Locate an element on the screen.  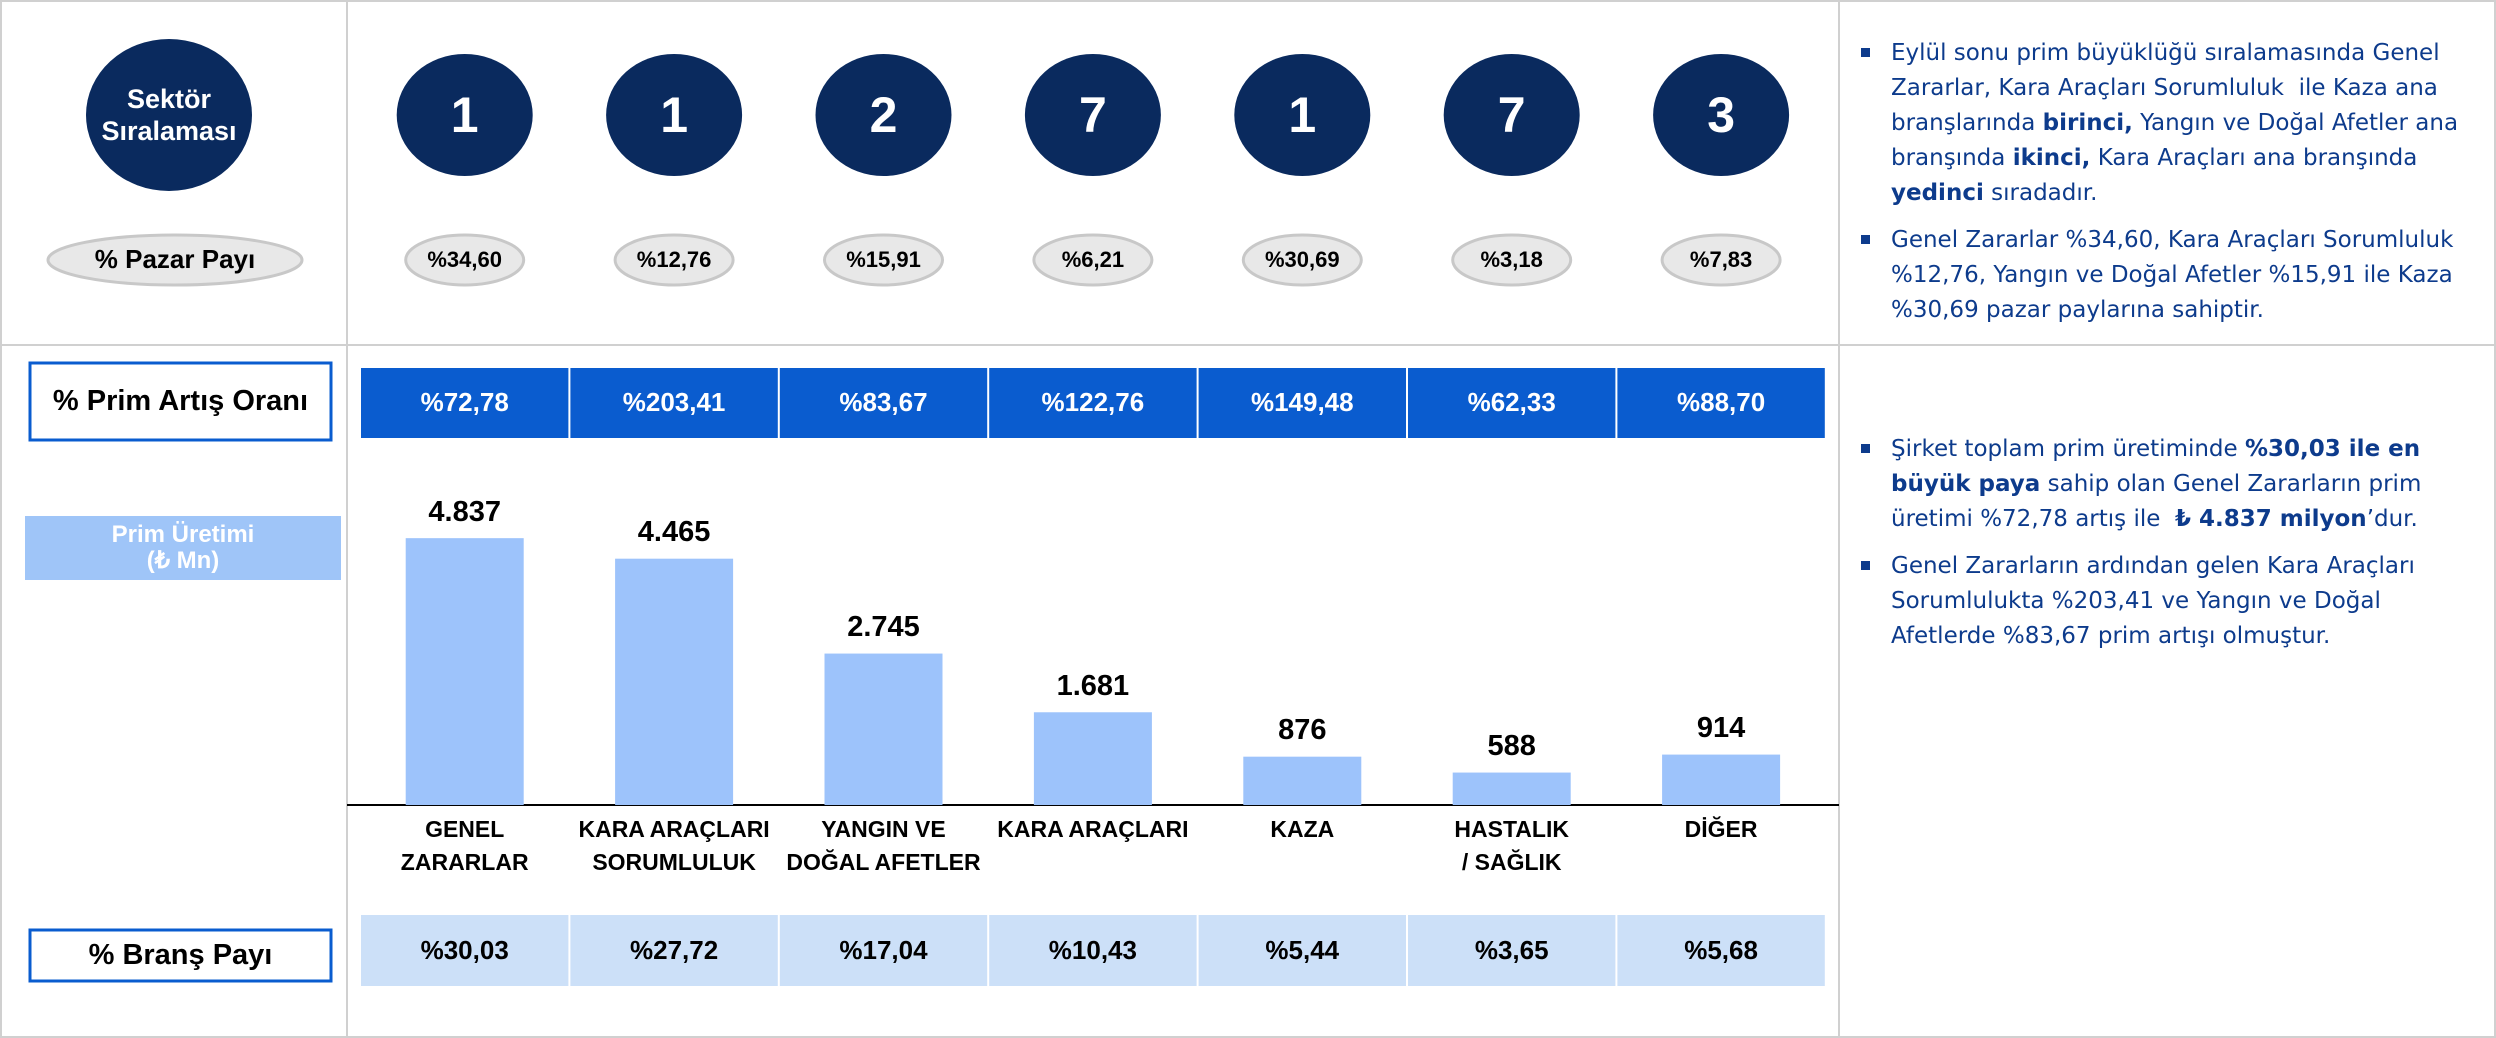
branch-share: %30,03 is located at coordinates (464, 949).